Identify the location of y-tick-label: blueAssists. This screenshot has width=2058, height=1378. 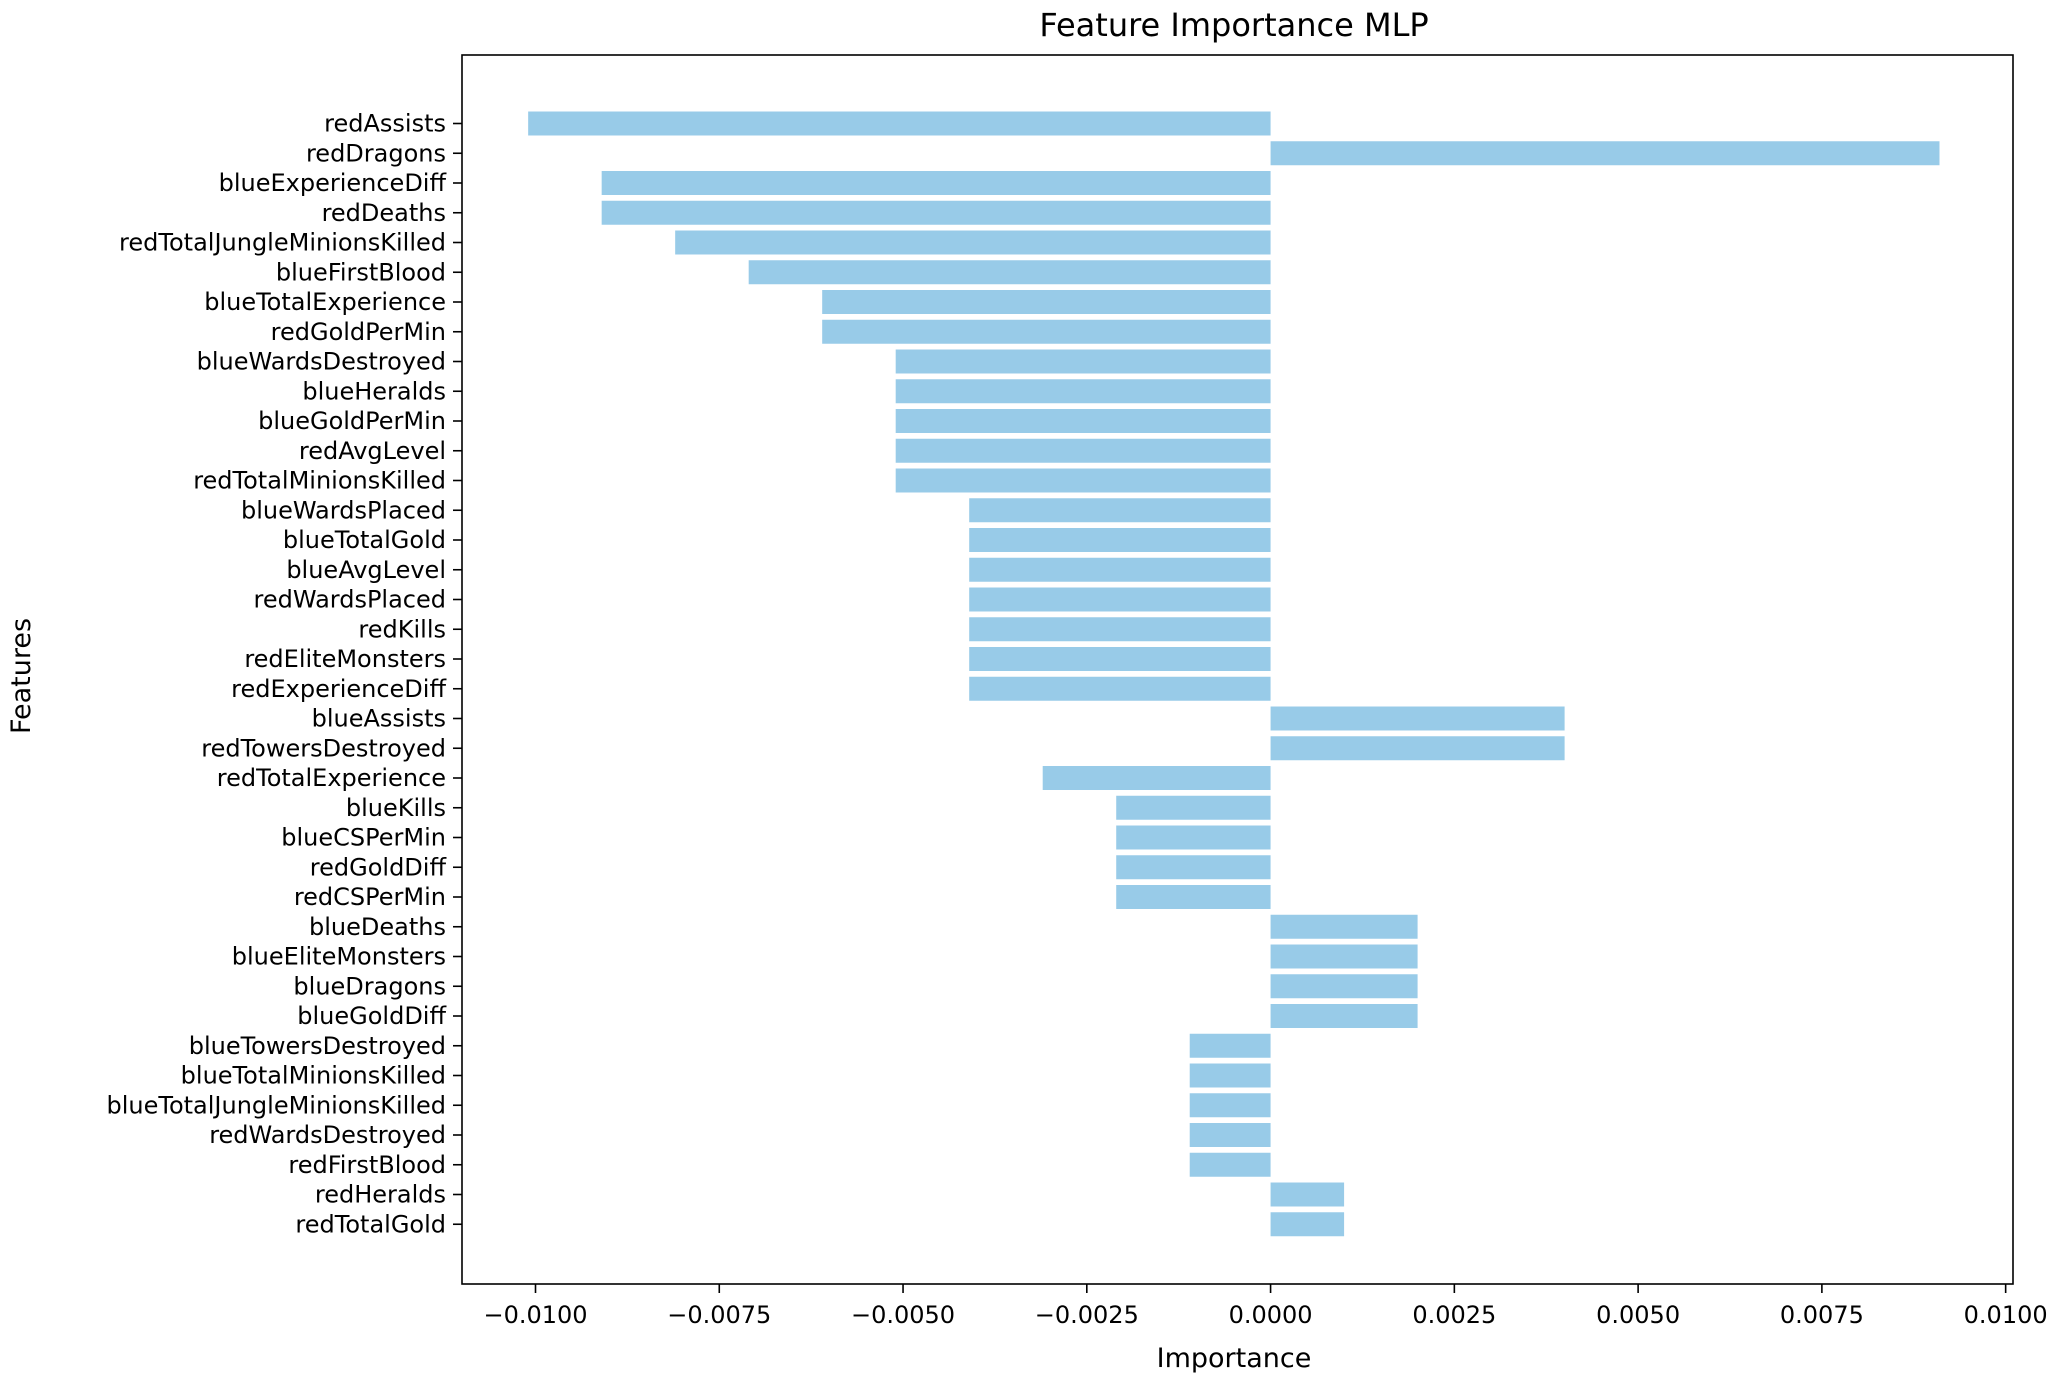
(379, 719).